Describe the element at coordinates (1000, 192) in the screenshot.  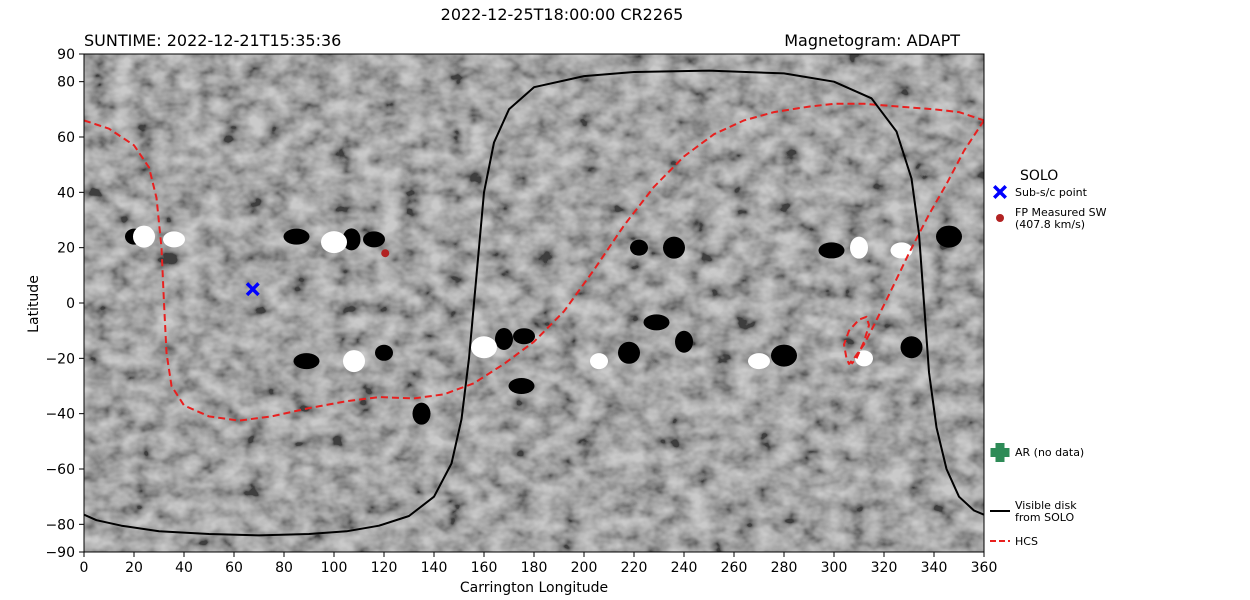
I see `legend-subsc-marker` at that location.